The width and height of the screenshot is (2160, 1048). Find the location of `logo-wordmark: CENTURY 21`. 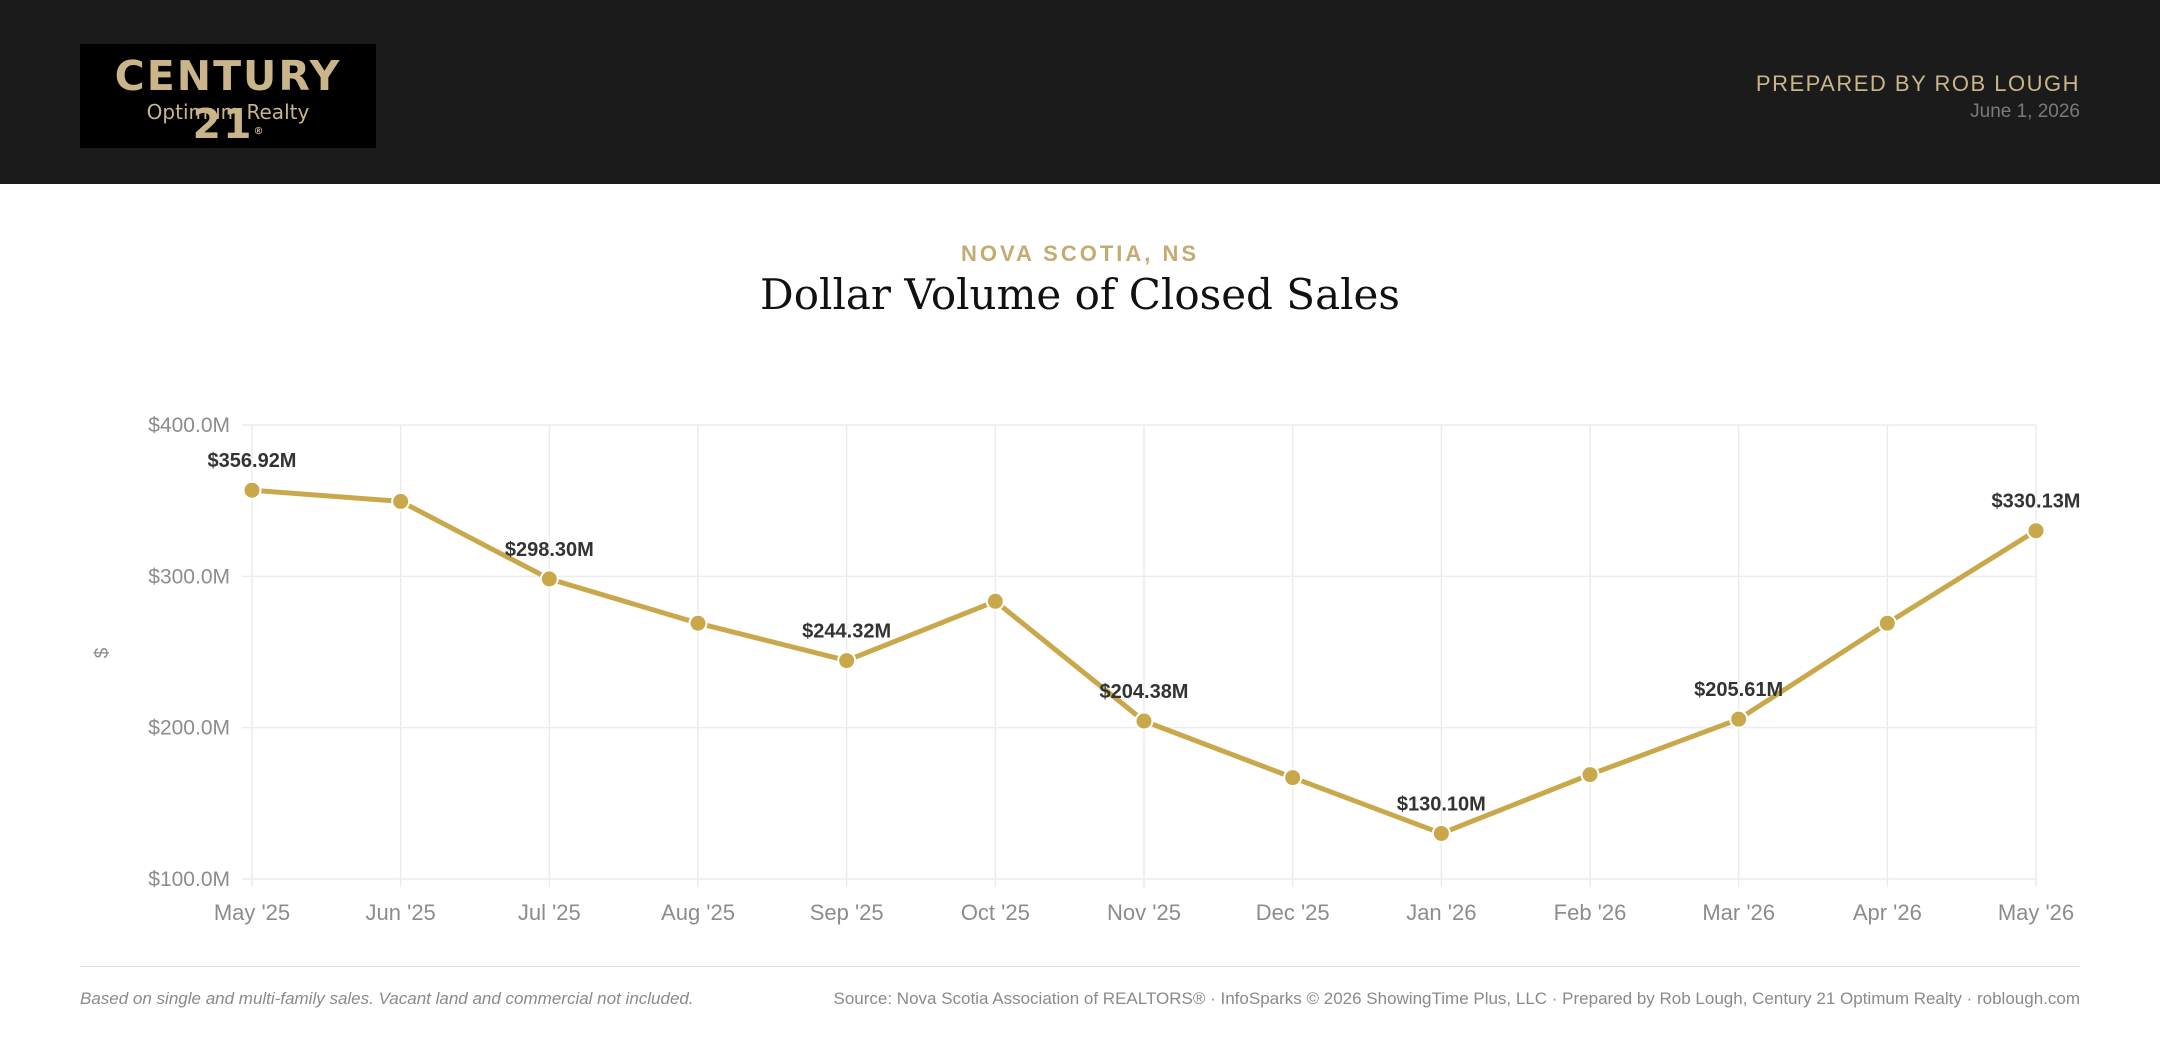

logo-wordmark: CENTURY 21 is located at coordinates (228, 100).